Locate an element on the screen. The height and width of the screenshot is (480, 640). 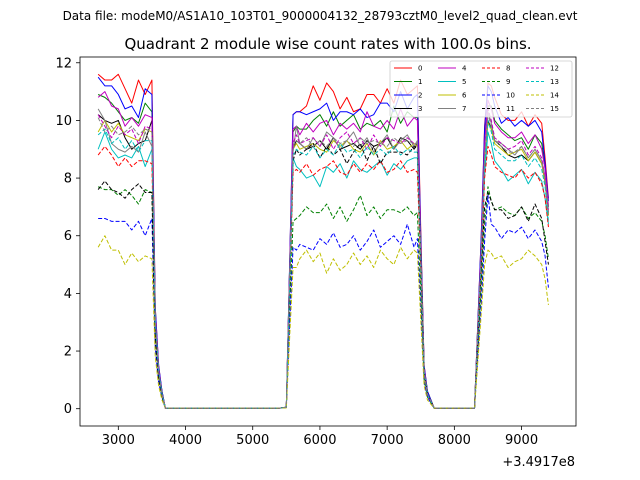
legend-label-3: 3 is located at coordinates (420, 109).